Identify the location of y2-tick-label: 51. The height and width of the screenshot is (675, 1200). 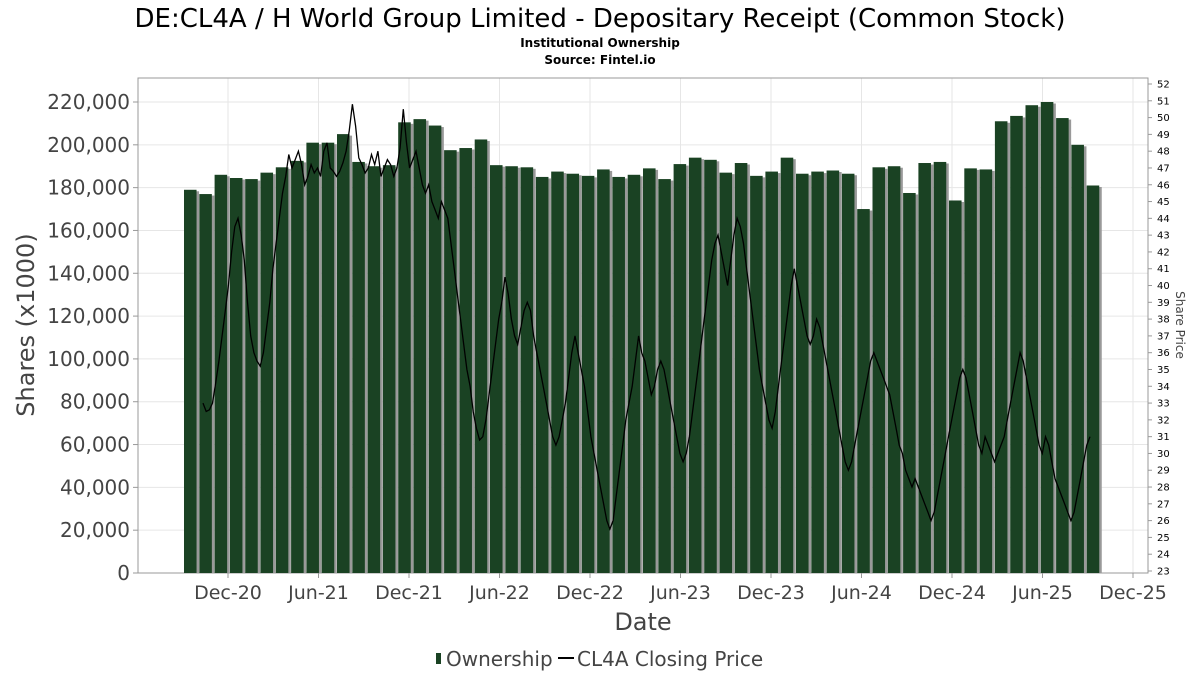
(1163, 101).